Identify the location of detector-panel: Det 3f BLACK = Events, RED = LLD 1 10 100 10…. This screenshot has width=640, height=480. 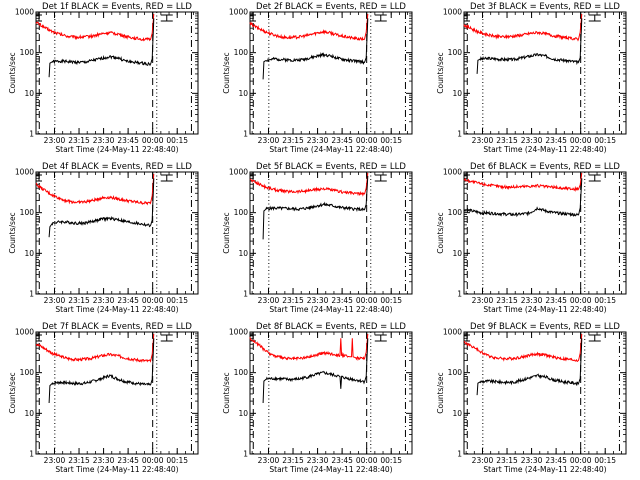
(531, 78).